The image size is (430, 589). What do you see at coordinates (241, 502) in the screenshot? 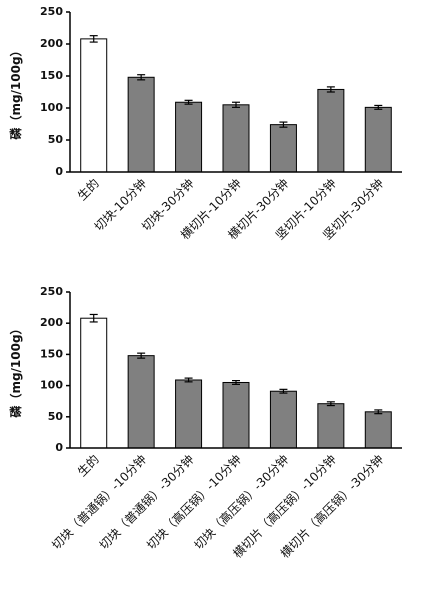
I see `x-tick-label: 切块（高压锅）-30分钟` at bounding box center [241, 502].